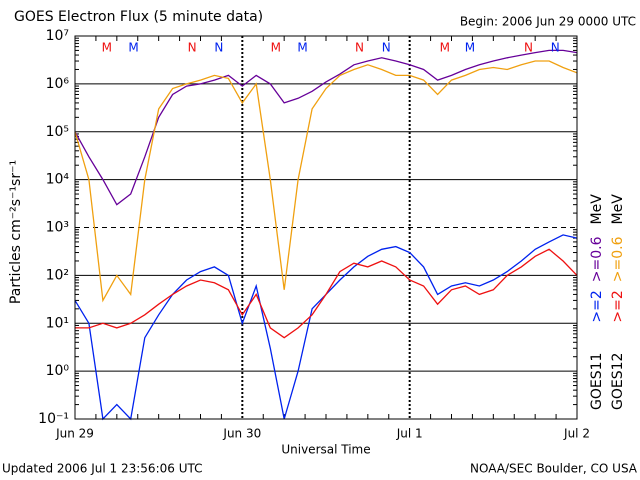 The image size is (640, 480). What do you see at coordinates (57, 228) in the screenshot?
I see `y-tick-label: 10³` at bounding box center [57, 228].